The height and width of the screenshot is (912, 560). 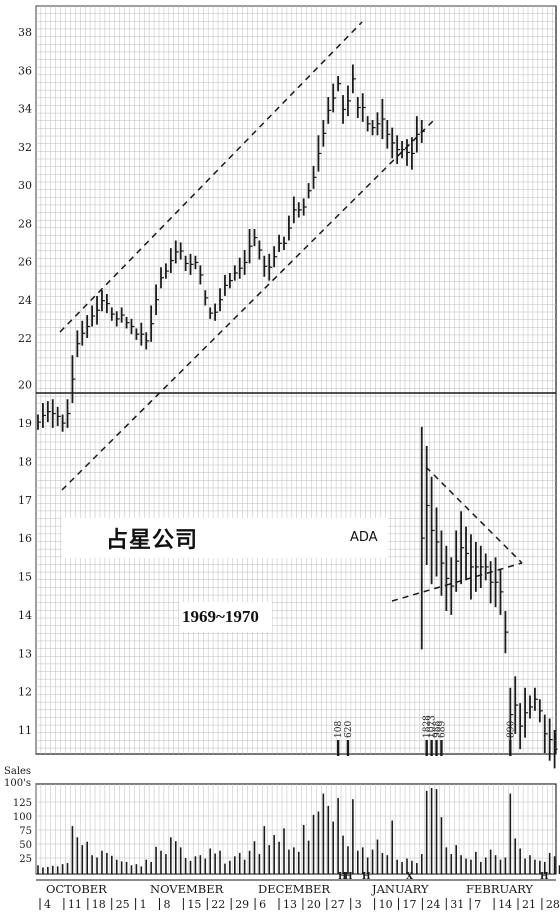 What do you see at coordinates (25, 692) in the screenshot?
I see `y-tick-label: 12` at bounding box center [25, 692].